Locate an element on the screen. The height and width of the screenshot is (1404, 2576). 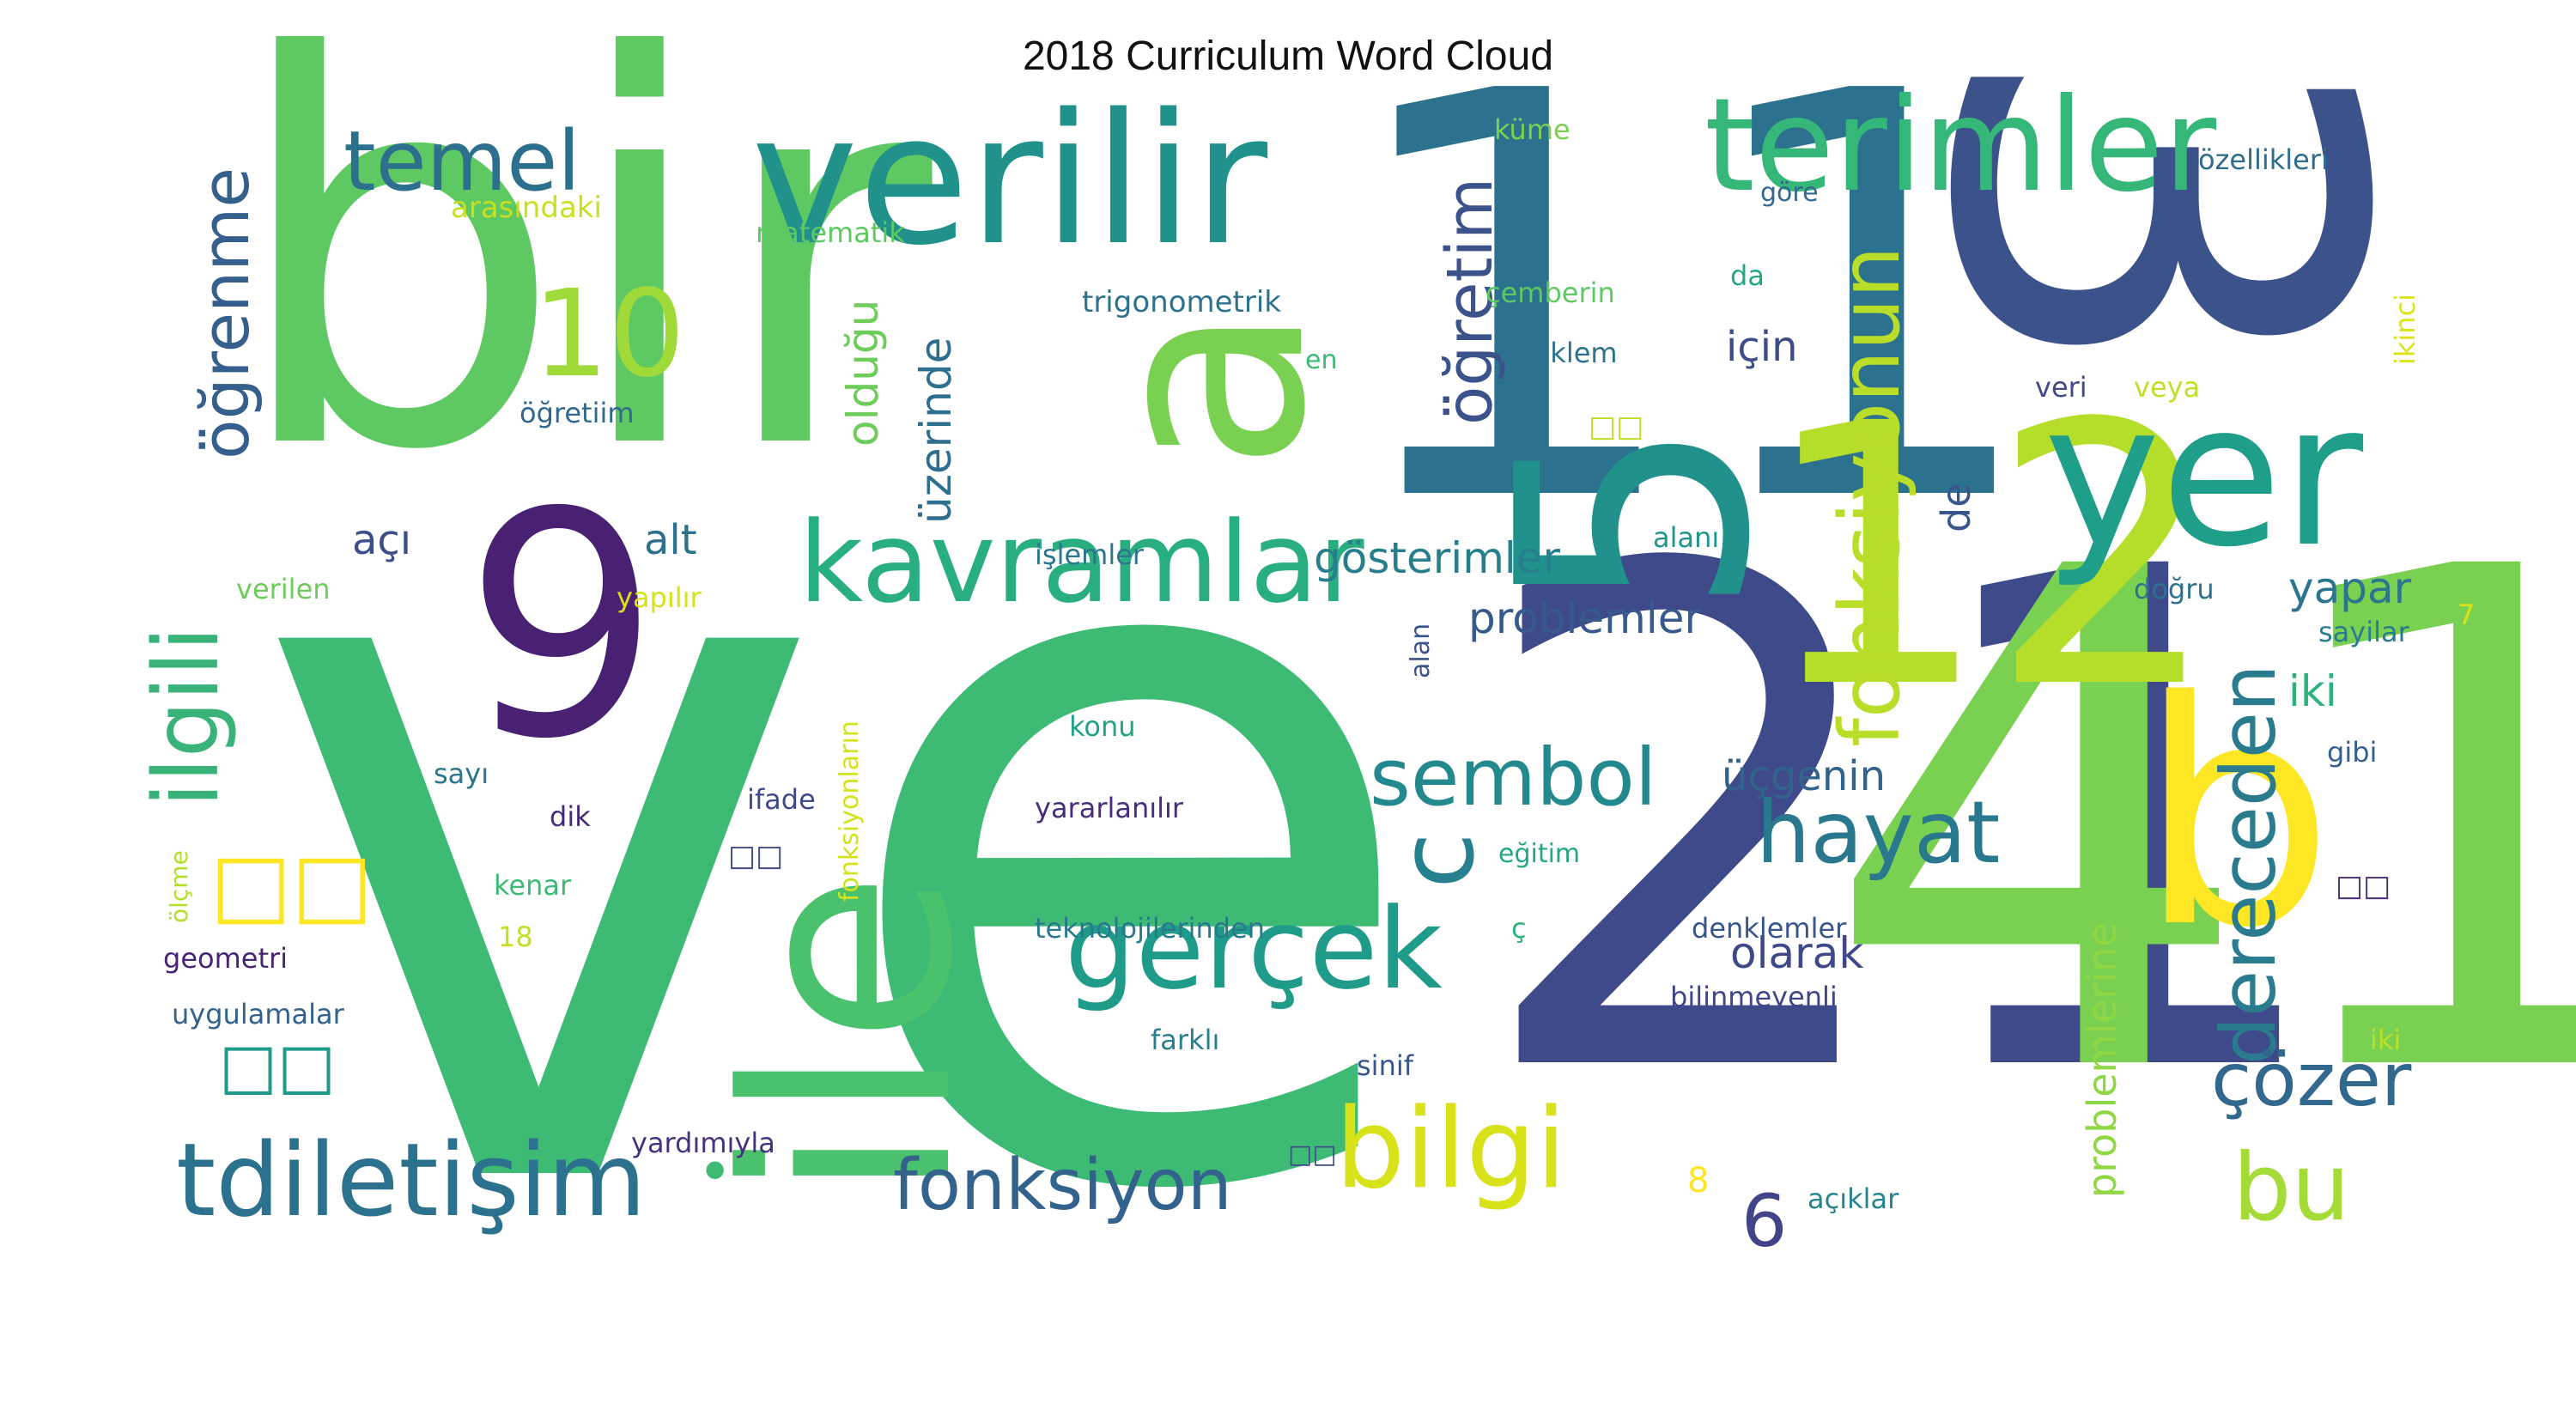
cloud-word: yapar is located at coordinates (2350, 588).